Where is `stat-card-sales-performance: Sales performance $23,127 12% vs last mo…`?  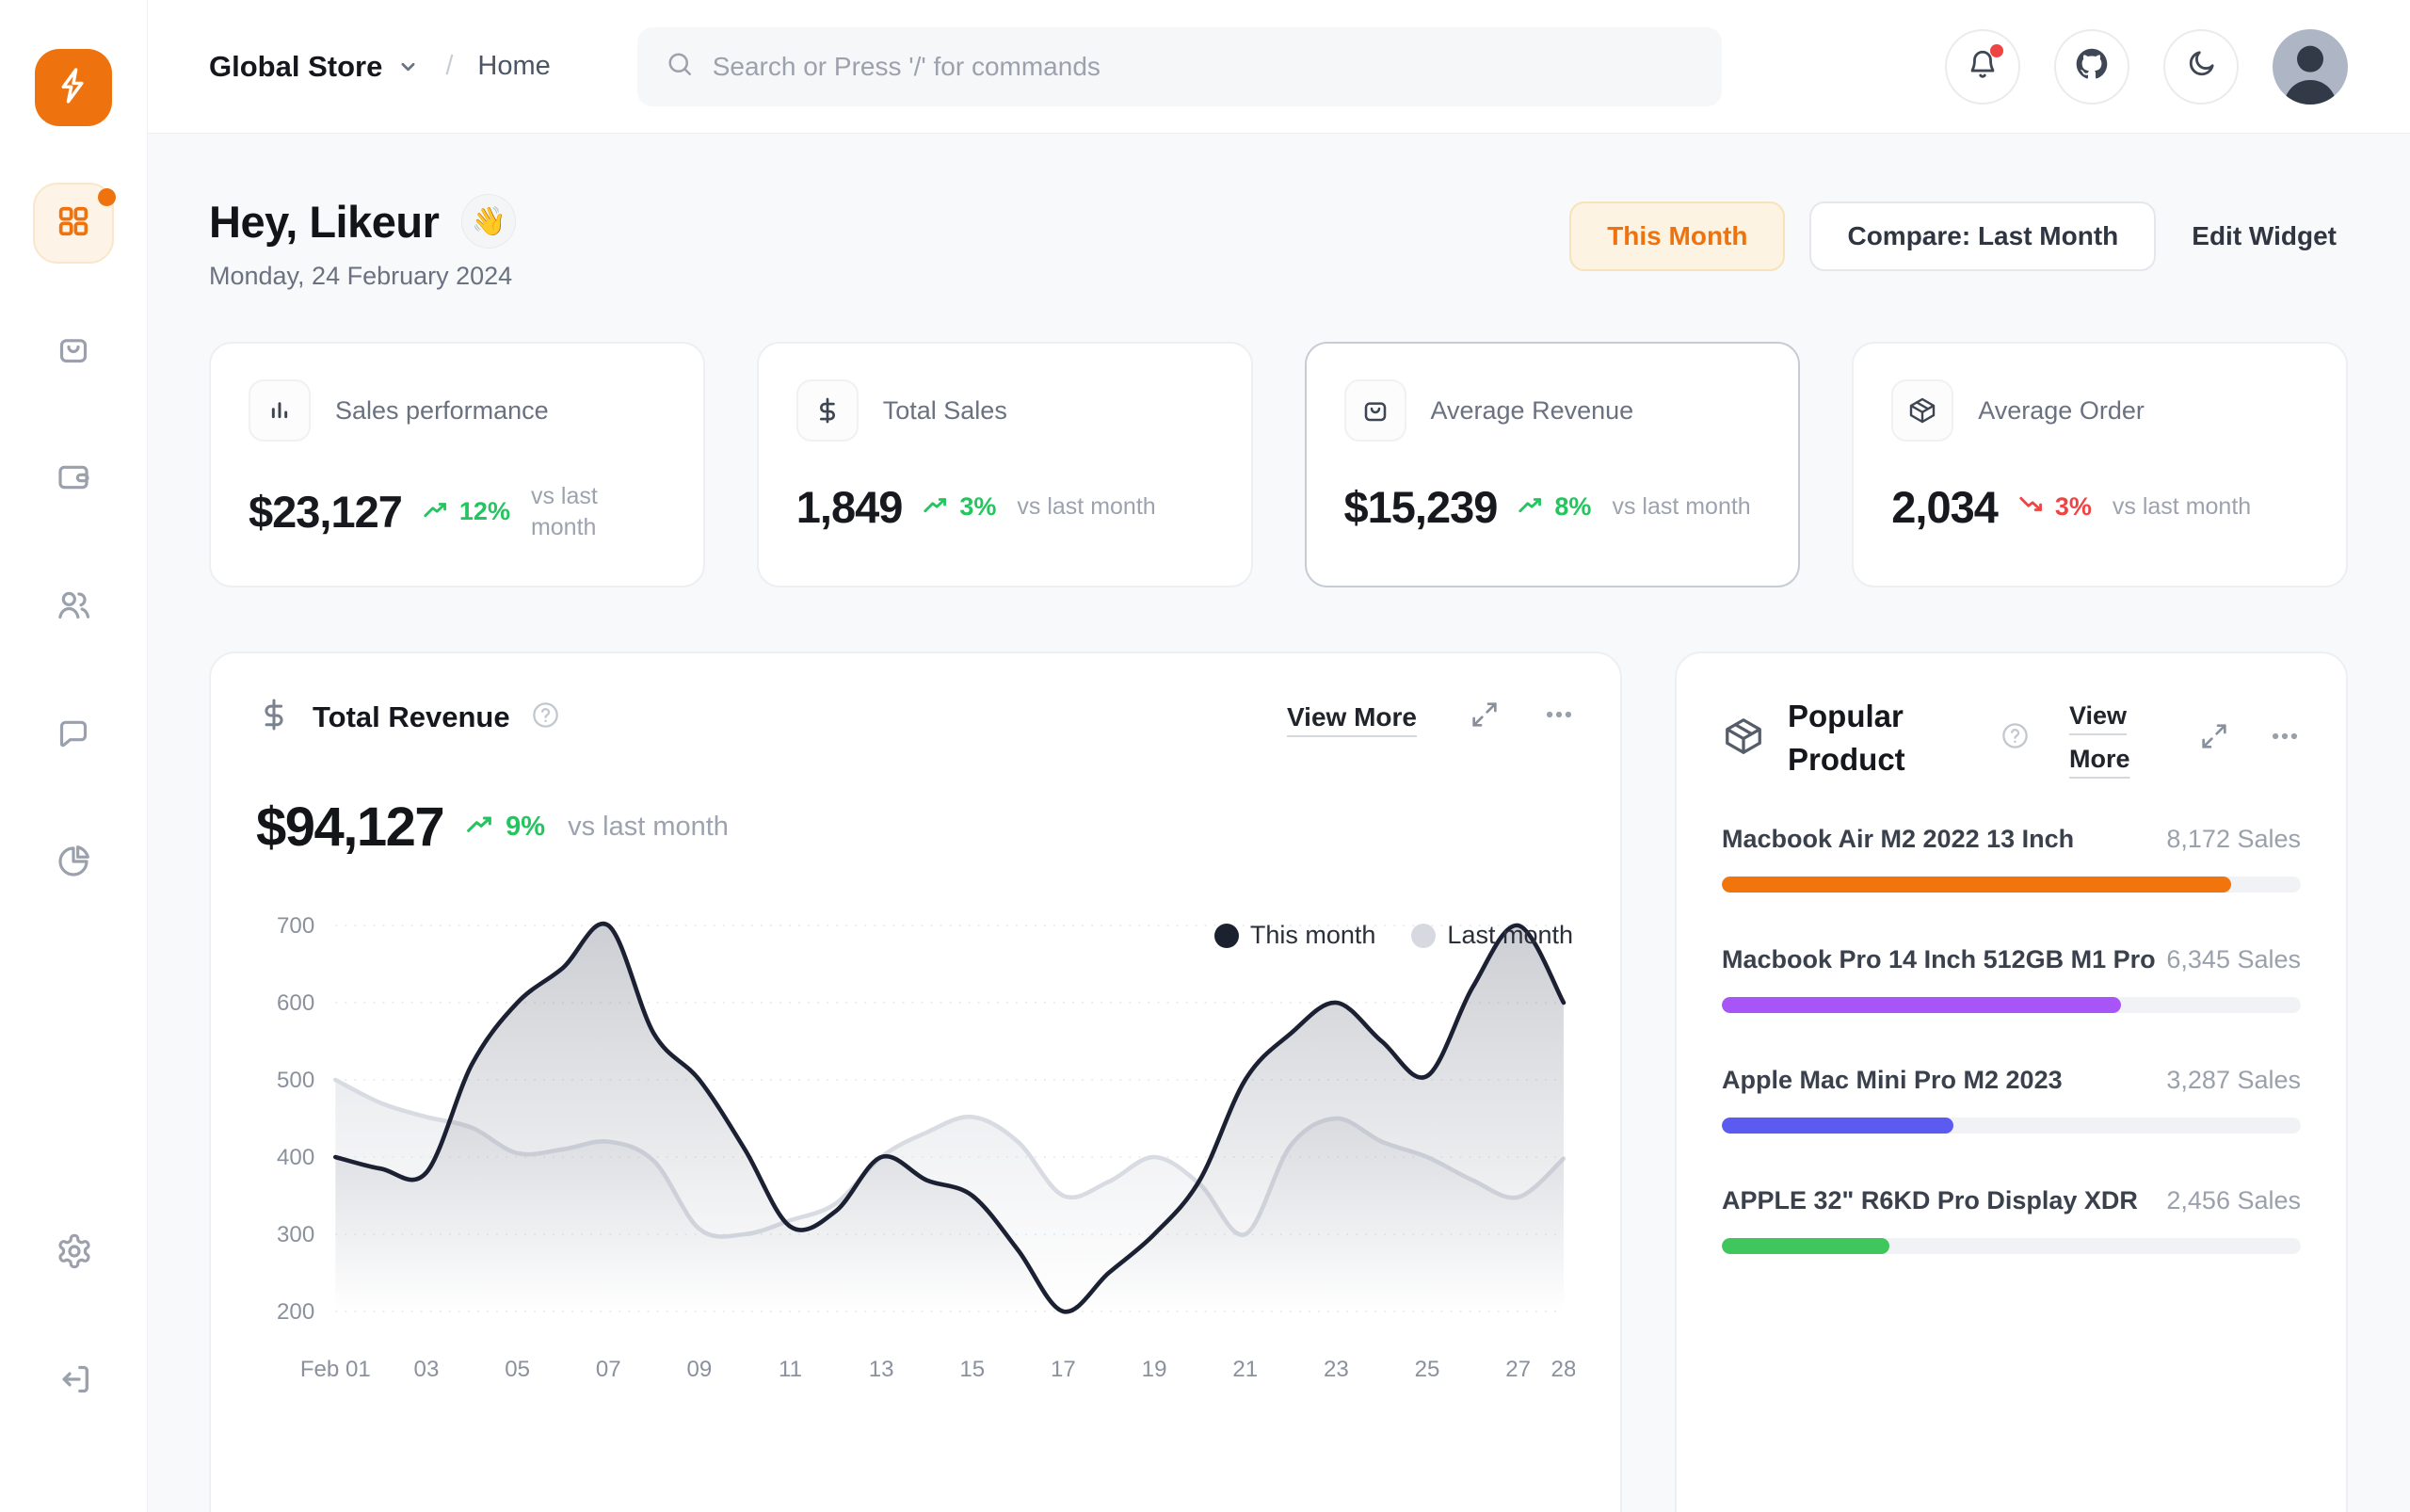
stat-card-sales-performance: Sales performance $23,127 12% vs last mo… is located at coordinates (457, 464).